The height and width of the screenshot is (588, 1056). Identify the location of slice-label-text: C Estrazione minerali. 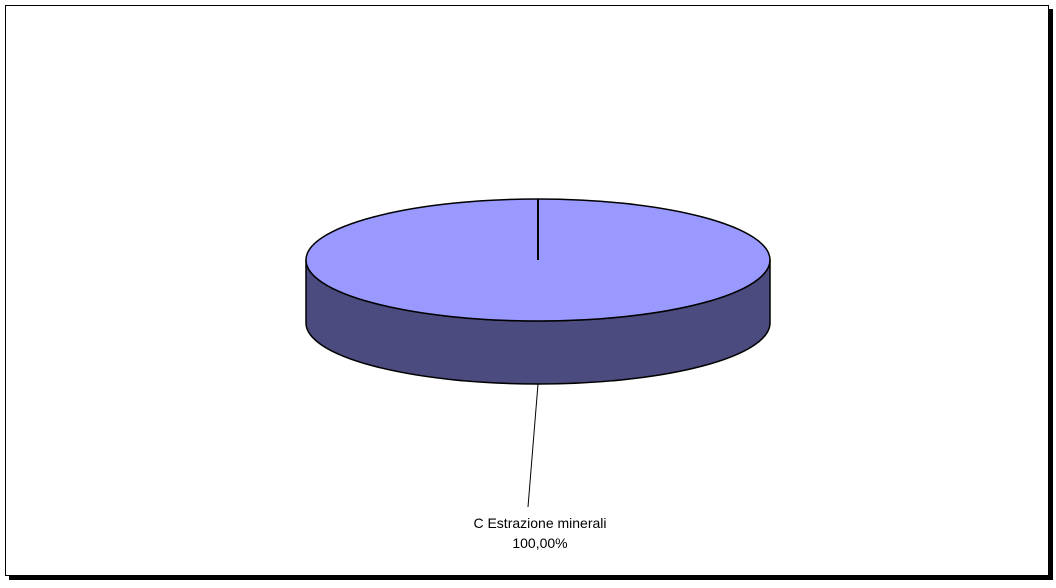
(540, 523).